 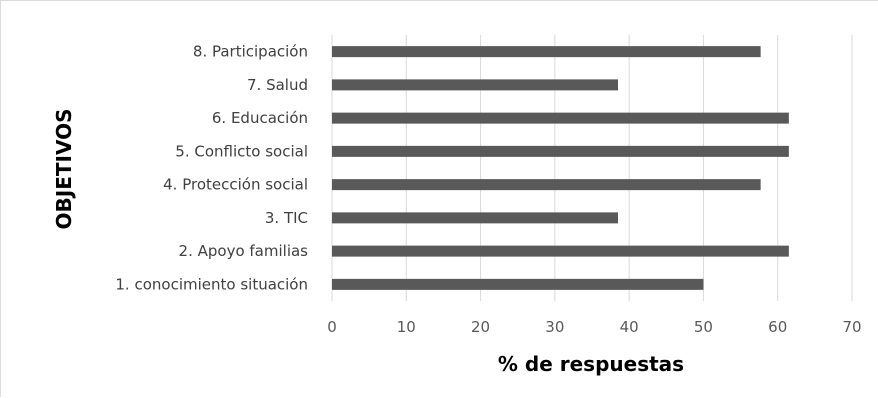 What do you see at coordinates (277, 85) in the screenshot?
I see `category-label: 7. Salud` at bounding box center [277, 85].